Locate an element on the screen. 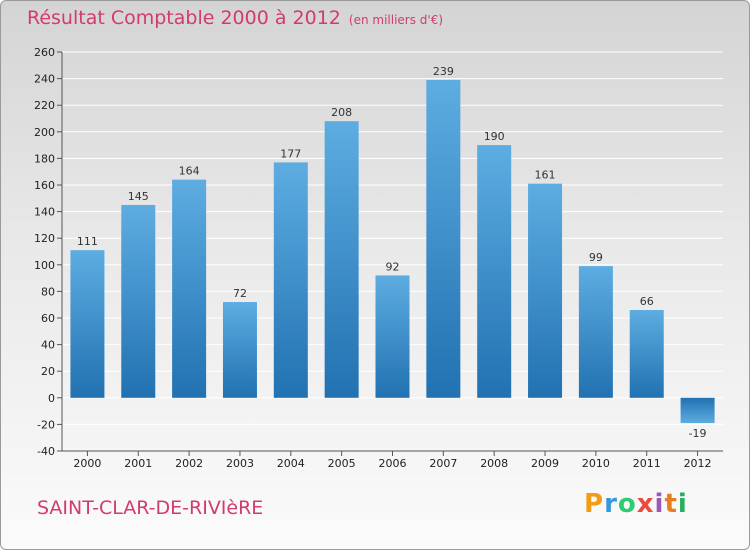 Image resolution: width=750 pixels, height=550 pixels. y-tick-label: 0 is located at coordinates (51, 398).